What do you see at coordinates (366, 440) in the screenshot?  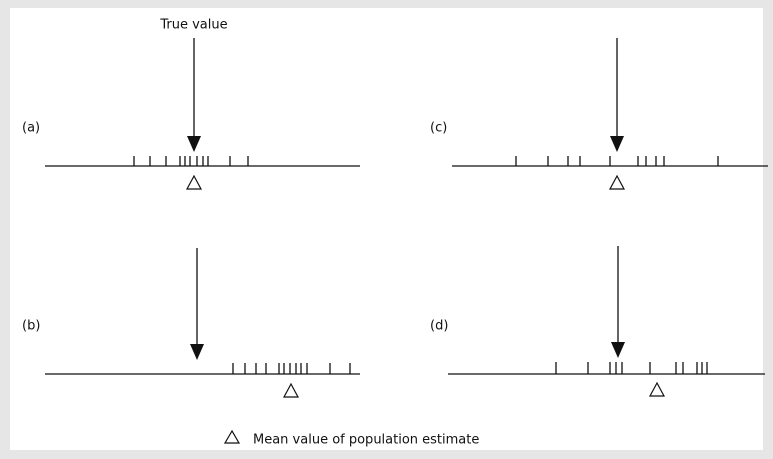 I see `legend-label: Mean value of population estimate` at bounding box center [366, 440].